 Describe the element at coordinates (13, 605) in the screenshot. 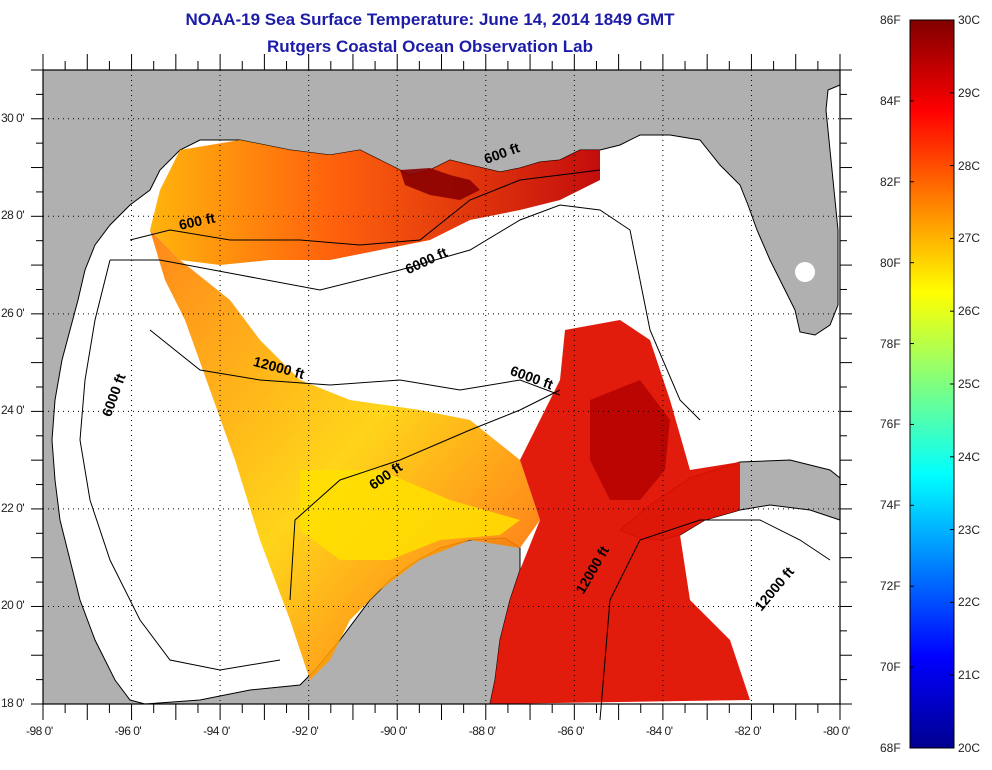

I see `lat-tick-label: 20 0'` at that location.